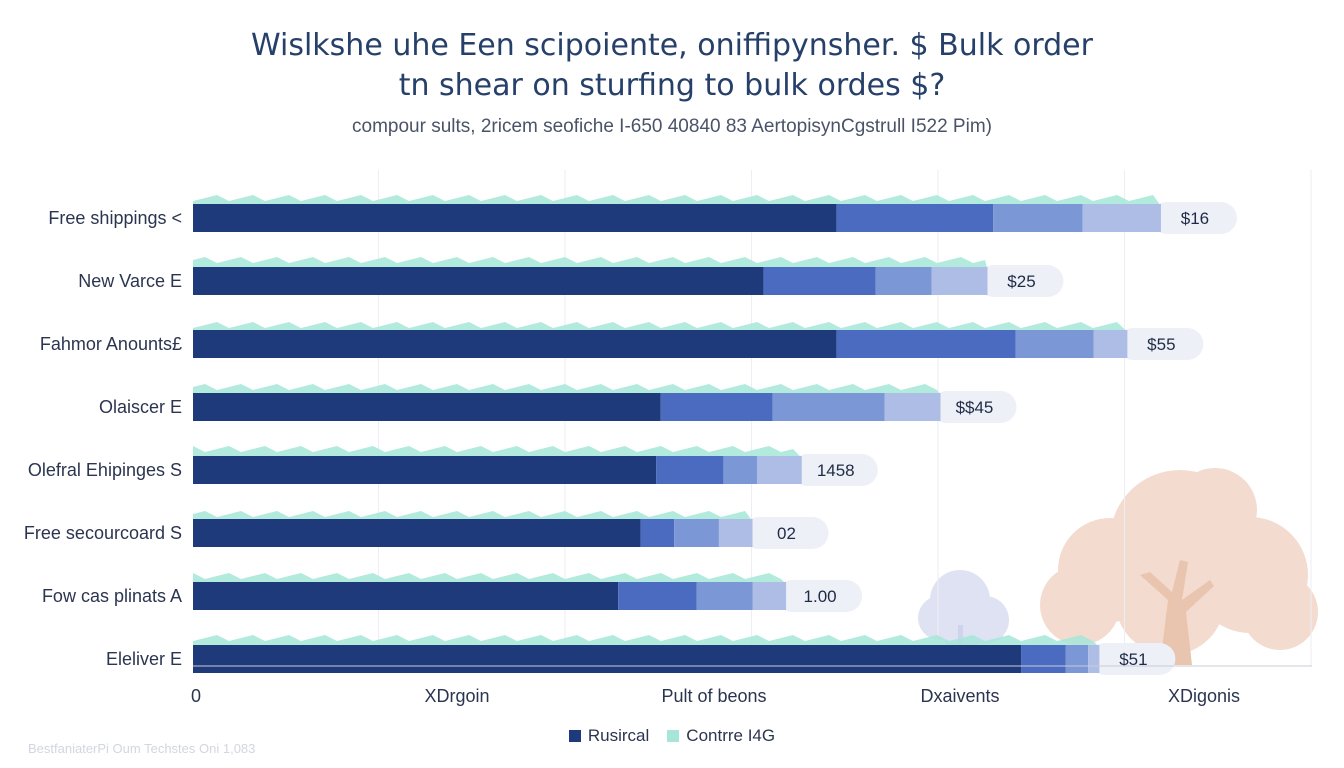 This screenshot has width=1344, height=768. I want to click on value-label: $25, so click(1021, 281).